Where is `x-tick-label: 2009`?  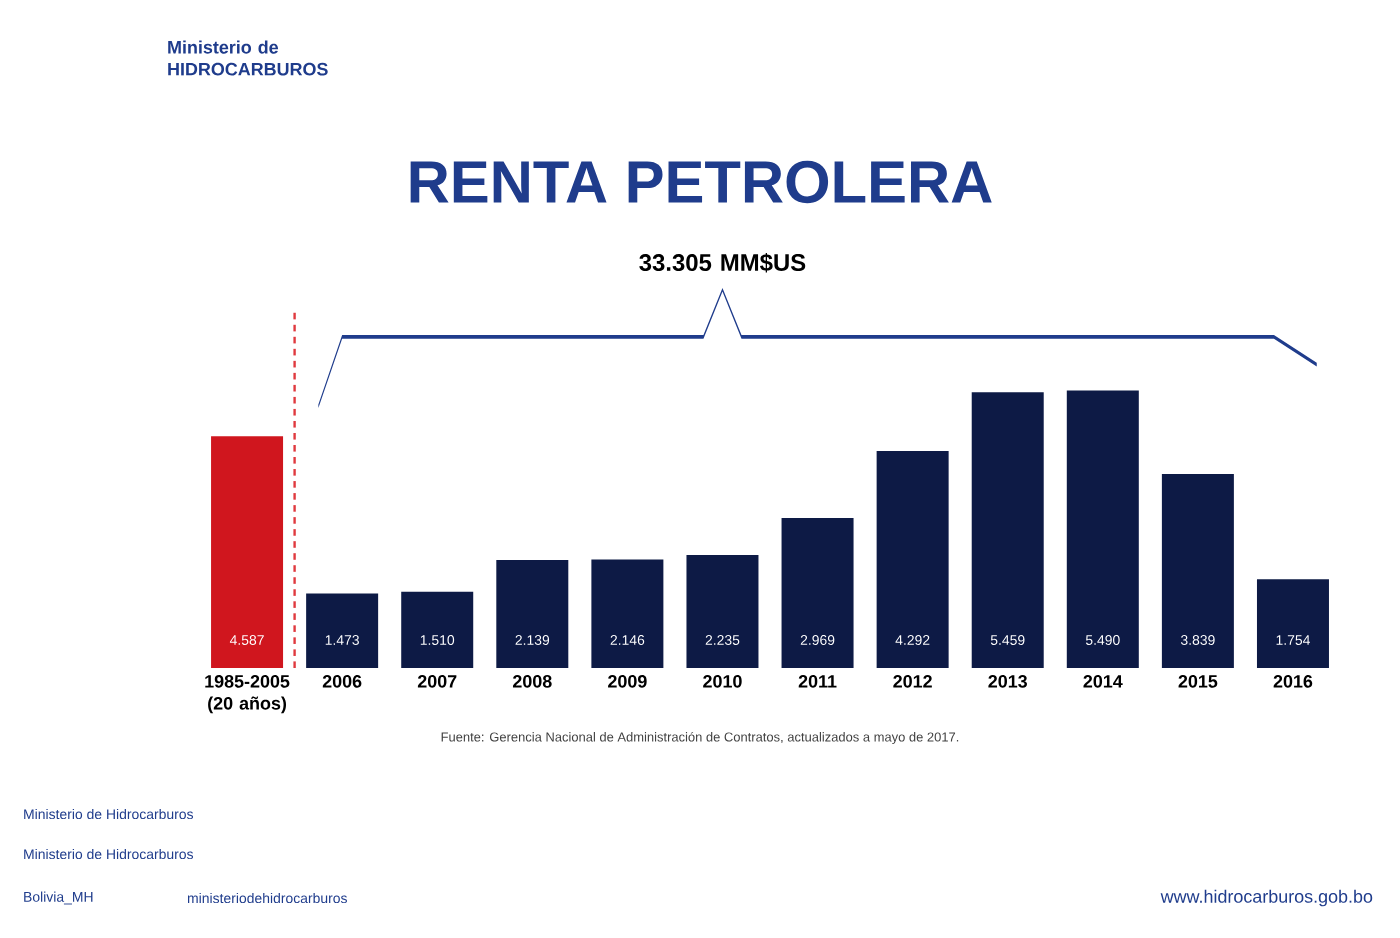 x-tick-label: 2009 is located at coordinates (627, 681).